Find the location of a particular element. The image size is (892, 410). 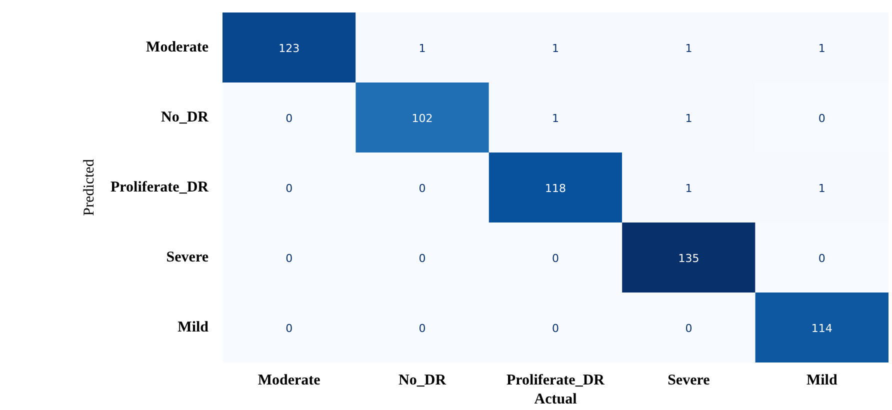

data-label: 123 is located at coordinates (289, 48).